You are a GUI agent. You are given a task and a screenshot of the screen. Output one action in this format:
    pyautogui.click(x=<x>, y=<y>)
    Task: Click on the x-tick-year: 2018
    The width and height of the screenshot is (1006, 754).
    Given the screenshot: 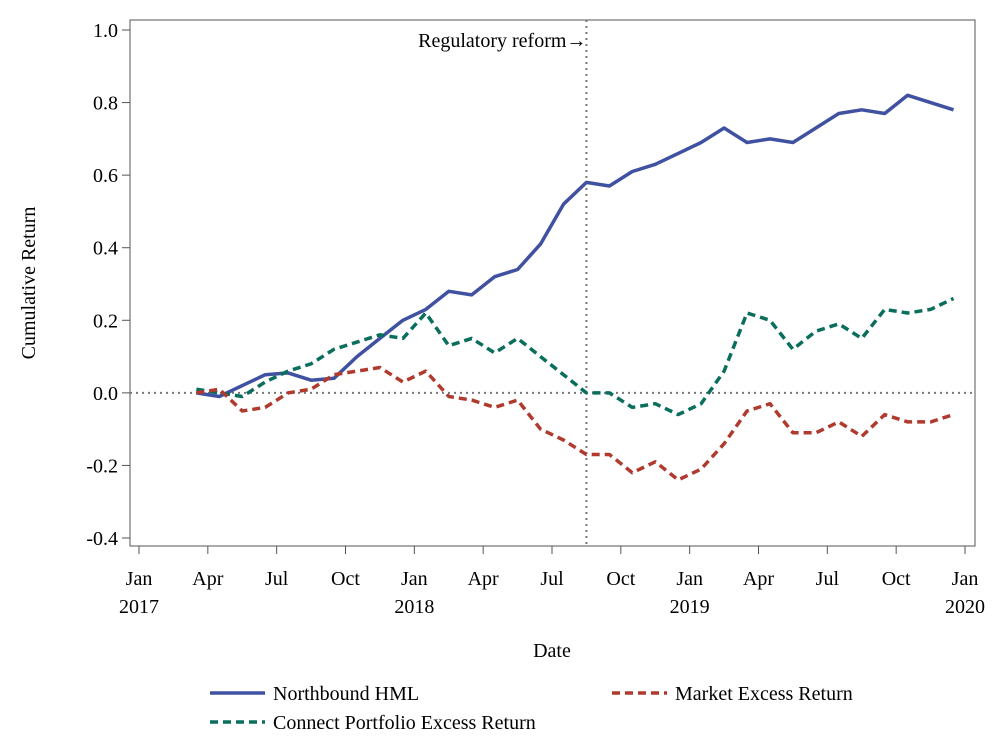 What is the action you would take?
    pyautogui.click(x=414, y=607)
    